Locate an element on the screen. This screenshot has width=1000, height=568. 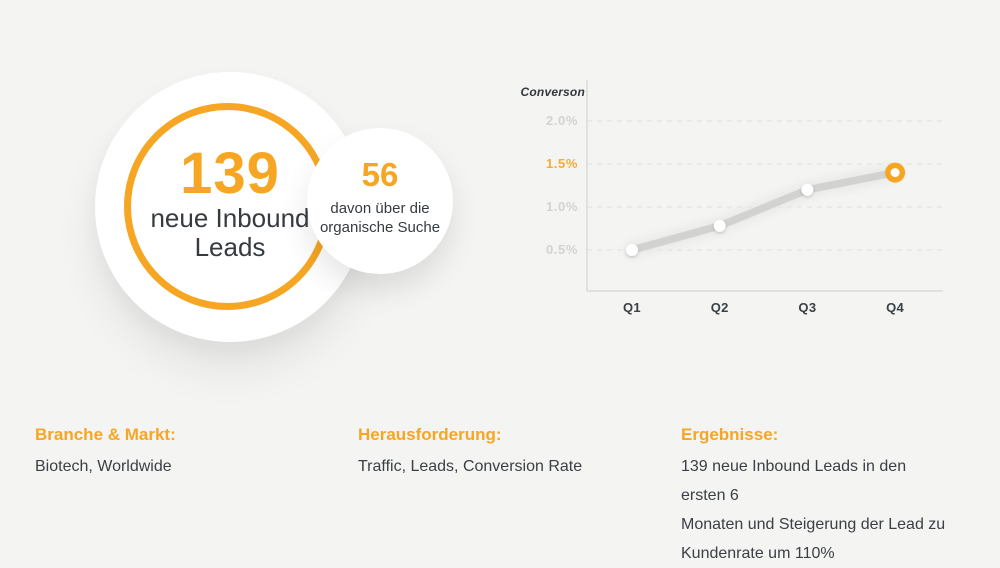
details-body: Traffic, Leads, Conversion Rate is located at coordinates (470, 466).